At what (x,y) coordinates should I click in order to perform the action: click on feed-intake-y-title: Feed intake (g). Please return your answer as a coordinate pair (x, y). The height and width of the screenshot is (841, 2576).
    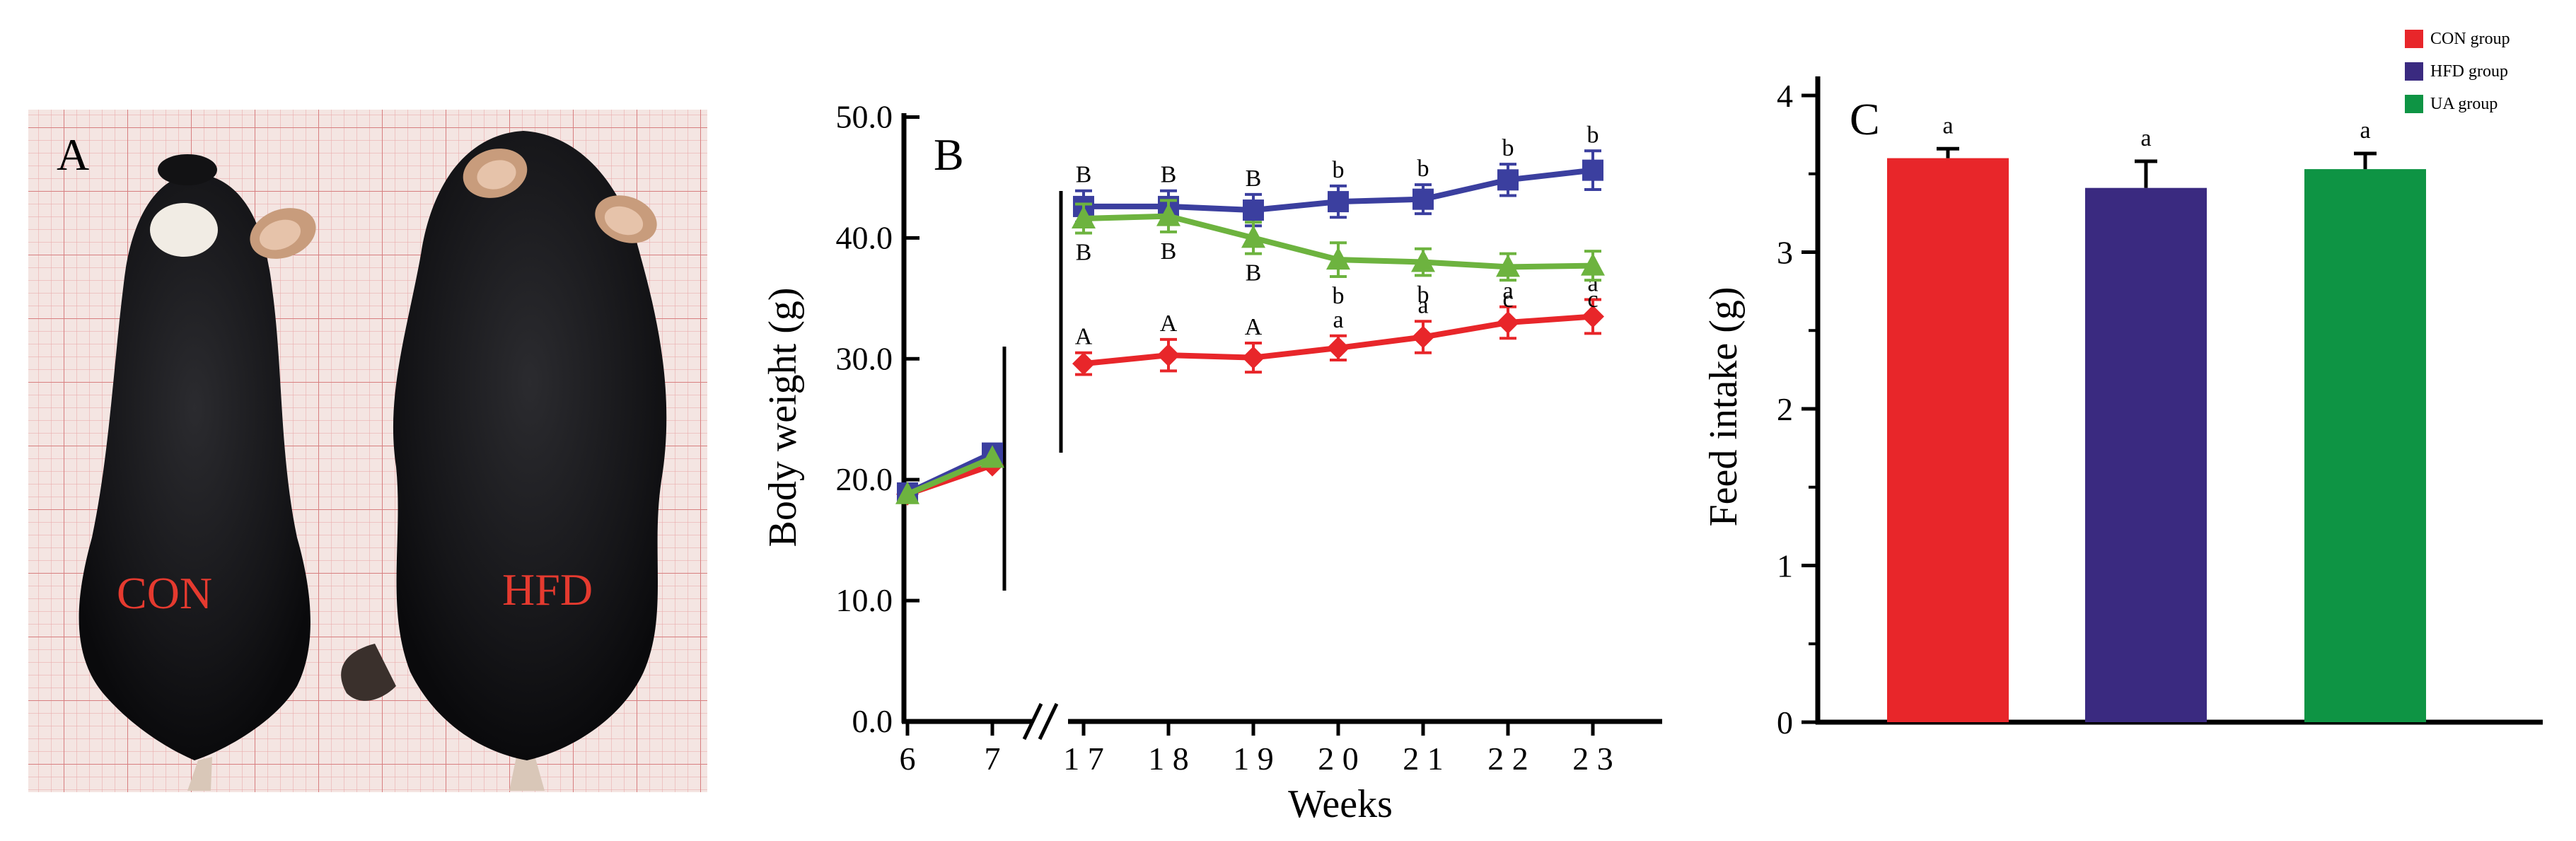
    Looking at the image, I should click on (1724, 407).